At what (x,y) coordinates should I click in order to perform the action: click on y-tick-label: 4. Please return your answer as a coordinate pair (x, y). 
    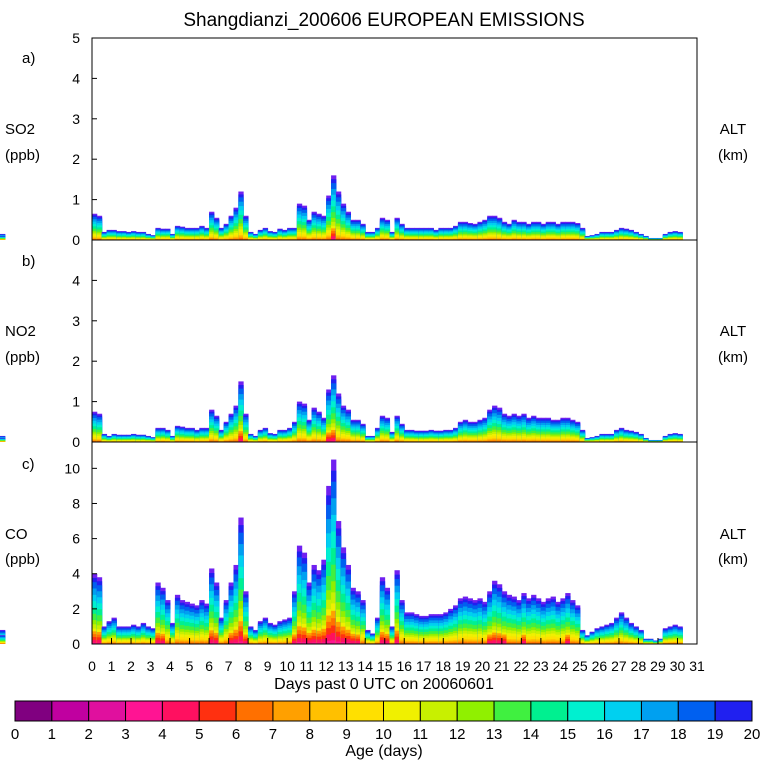
    Looking at the image, I should click on (76, 280).